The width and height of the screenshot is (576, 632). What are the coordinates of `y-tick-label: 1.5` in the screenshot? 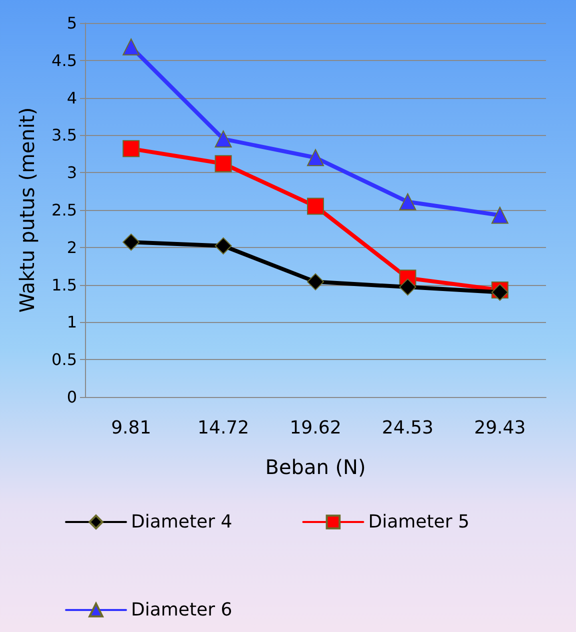 It's located at (64, 284).